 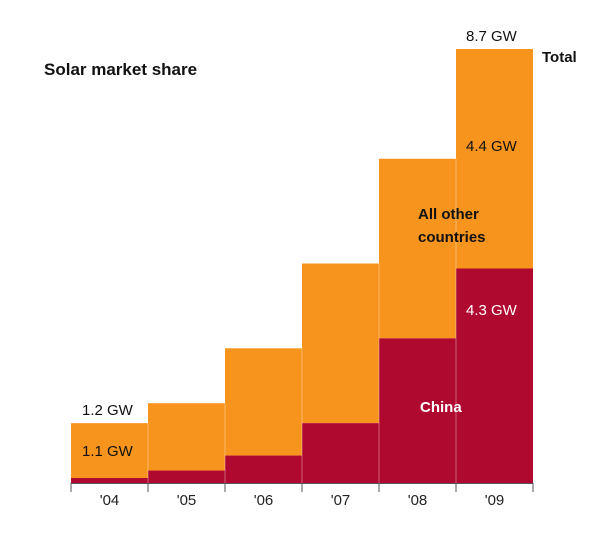 I want to click on x-tick-label-1: '05, so click(x=187, y=500).